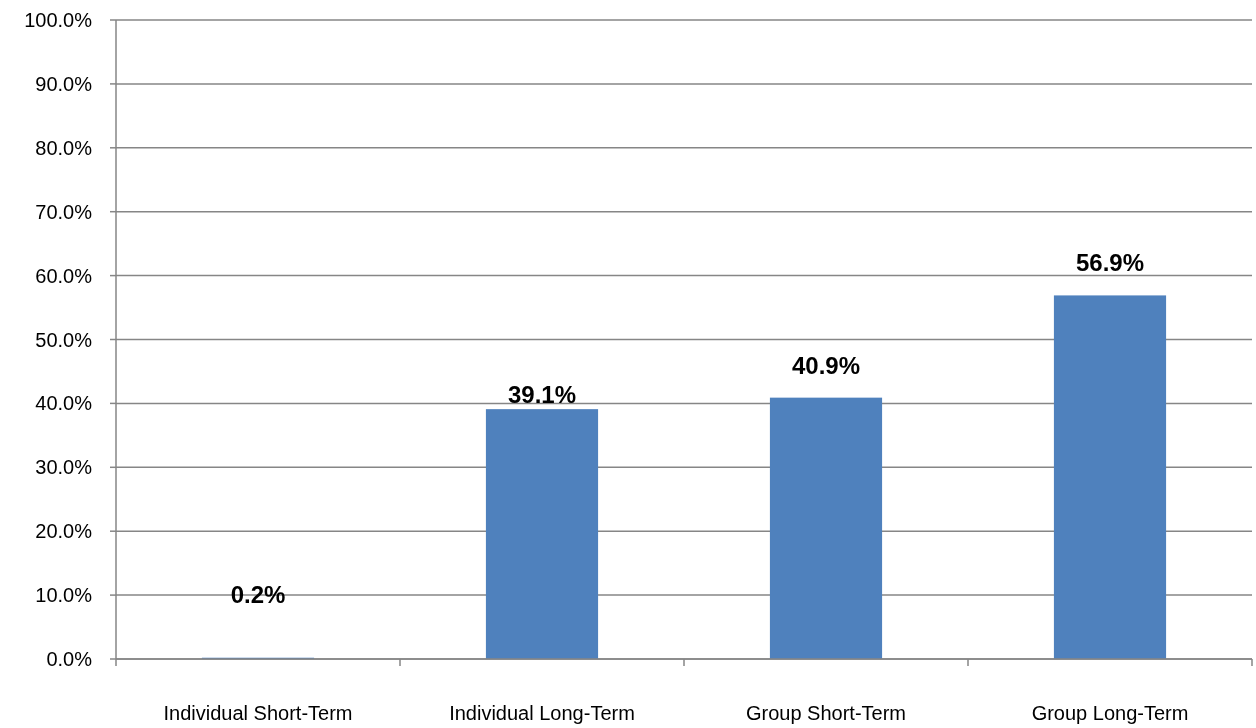 Image resolution: width=1256 pixels, height=728 pixels. I want to click on y-tick-label: 100.0%, so click(58, 20).